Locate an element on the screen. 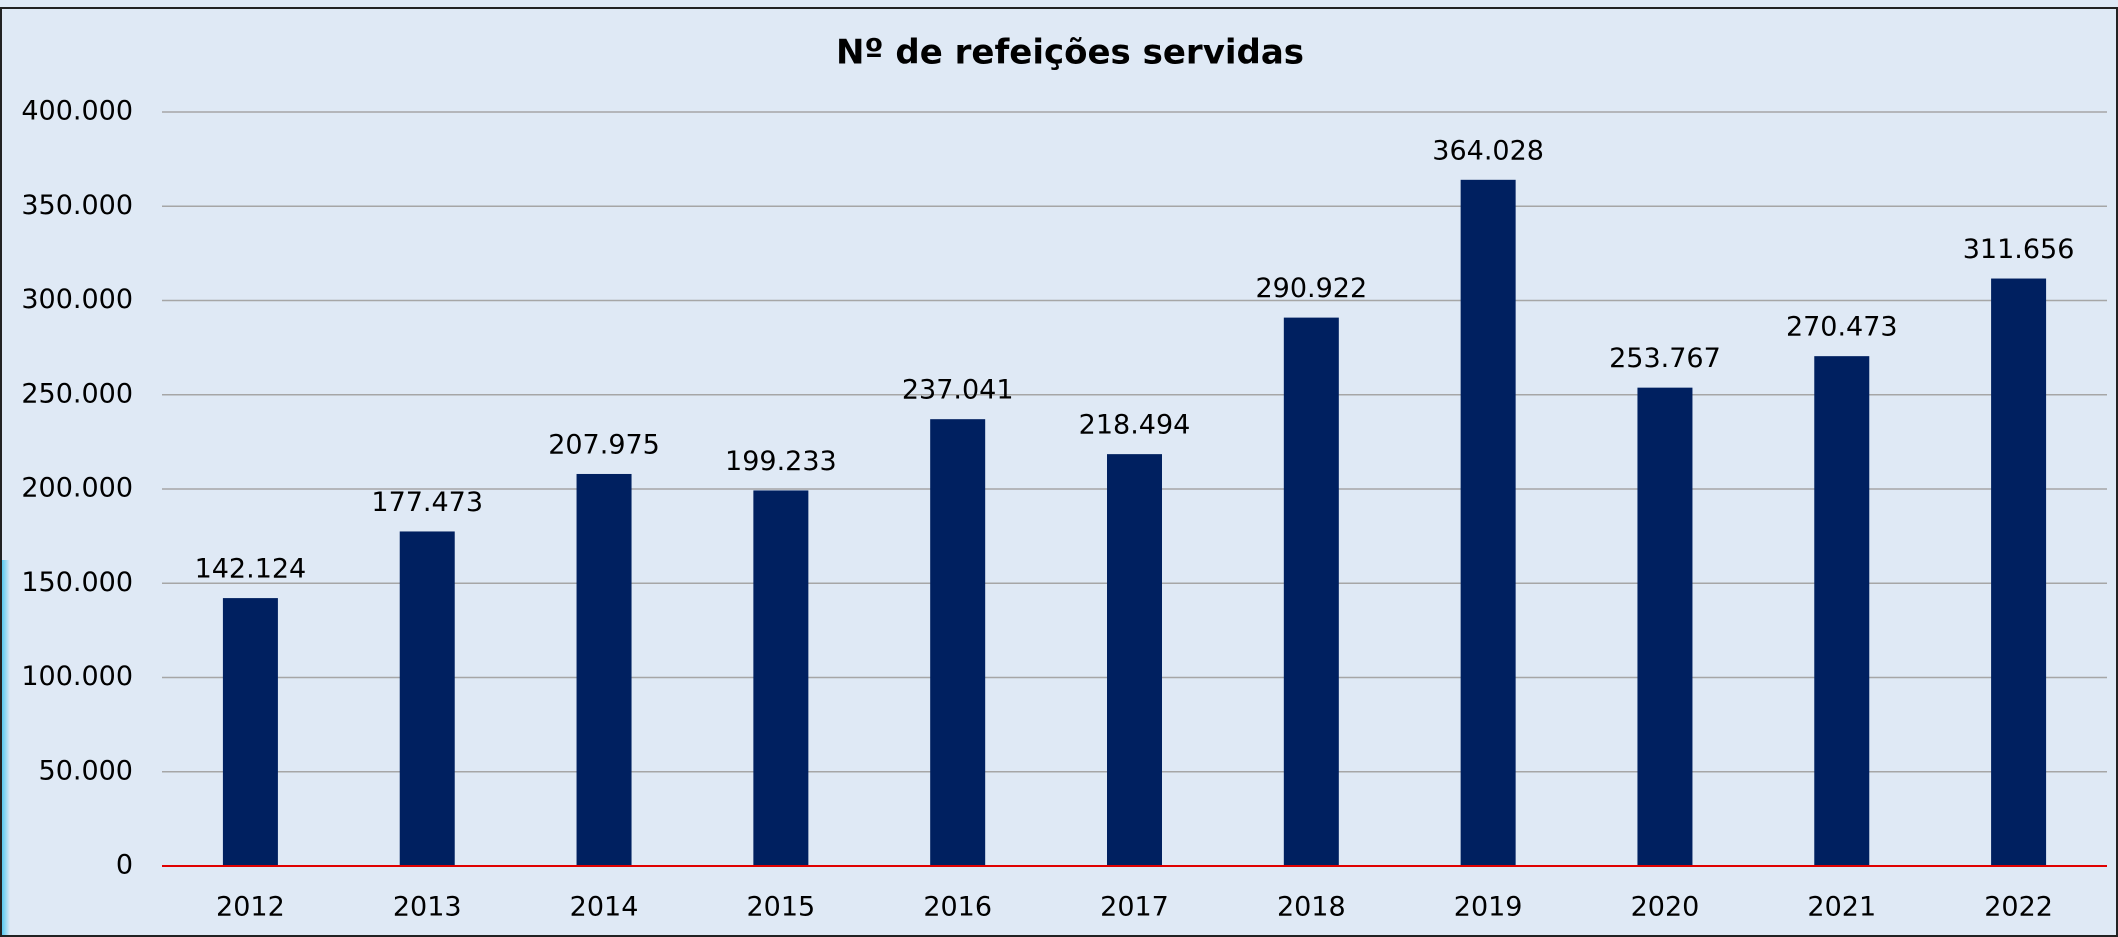  y-tick-label: 400.000 is located at coordinates (77, 111).